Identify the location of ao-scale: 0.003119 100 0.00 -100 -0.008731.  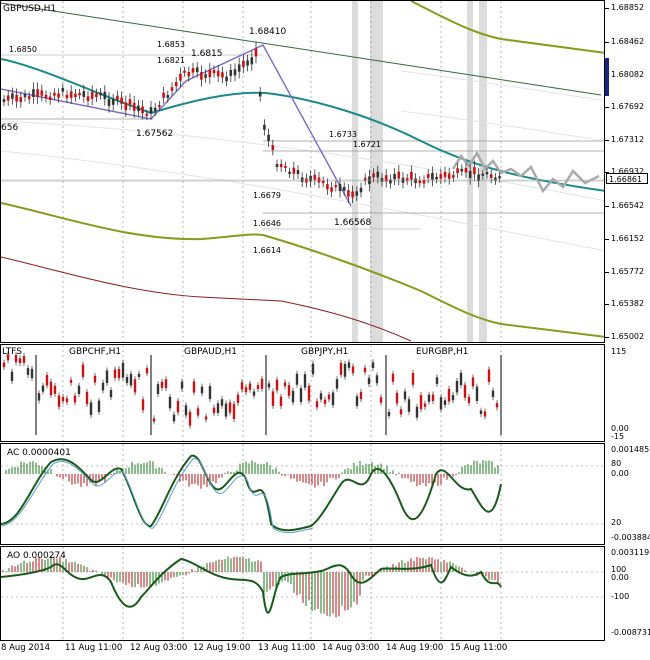
(627, 593).